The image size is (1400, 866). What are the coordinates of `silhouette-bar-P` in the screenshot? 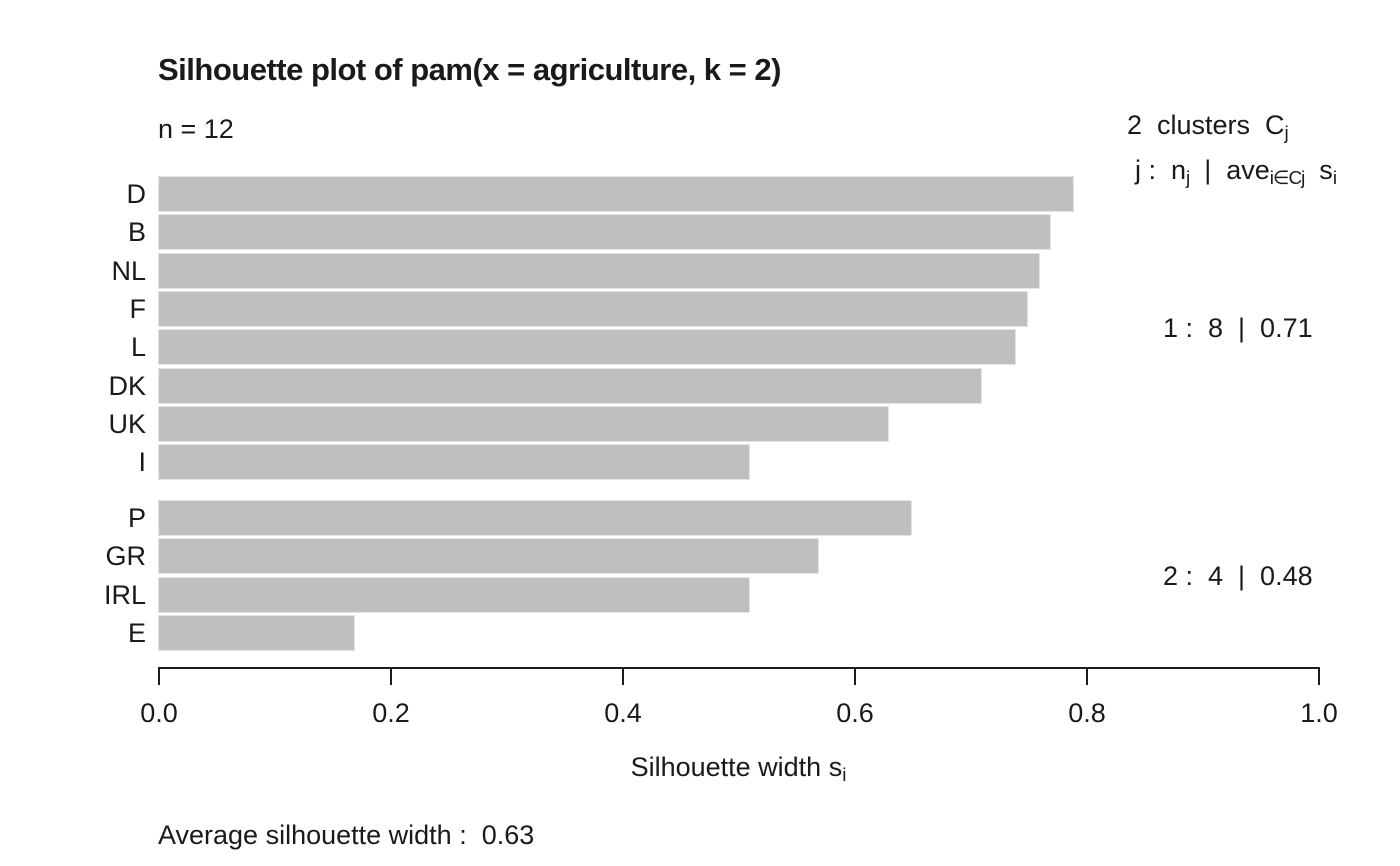 It's located at (535, 518).